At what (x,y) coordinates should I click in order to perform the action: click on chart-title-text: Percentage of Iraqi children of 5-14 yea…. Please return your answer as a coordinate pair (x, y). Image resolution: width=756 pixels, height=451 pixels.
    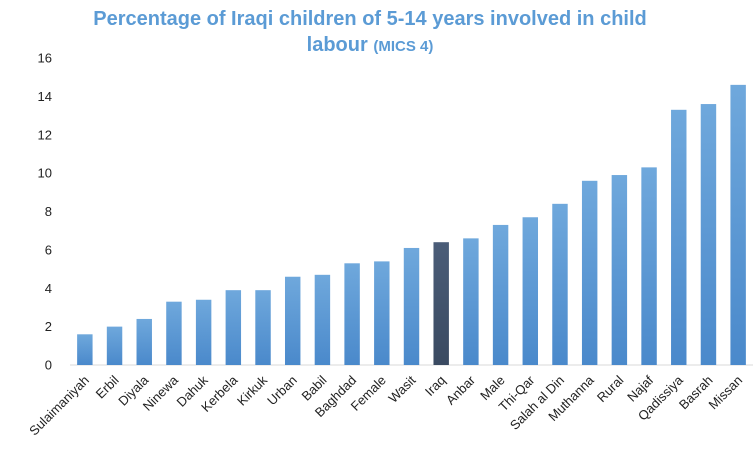
    Looking at the image, I should click on (370, 32).